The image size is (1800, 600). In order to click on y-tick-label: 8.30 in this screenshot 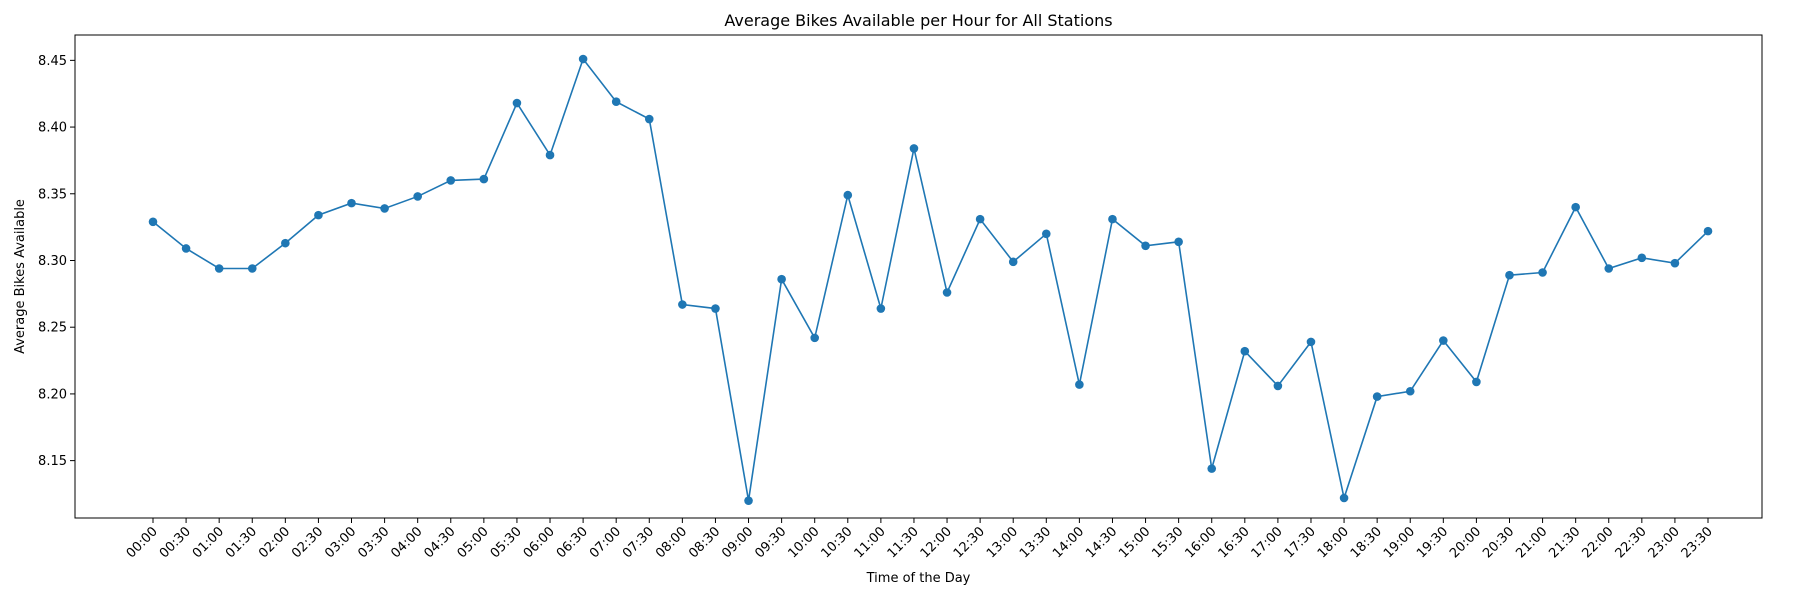, I will do `click(52, 261)`.